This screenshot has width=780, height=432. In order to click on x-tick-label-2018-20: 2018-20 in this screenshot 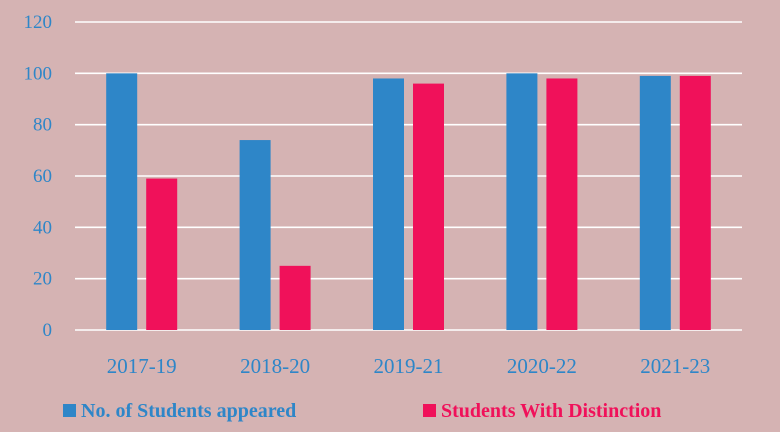, I will do `click(275, 366)`.